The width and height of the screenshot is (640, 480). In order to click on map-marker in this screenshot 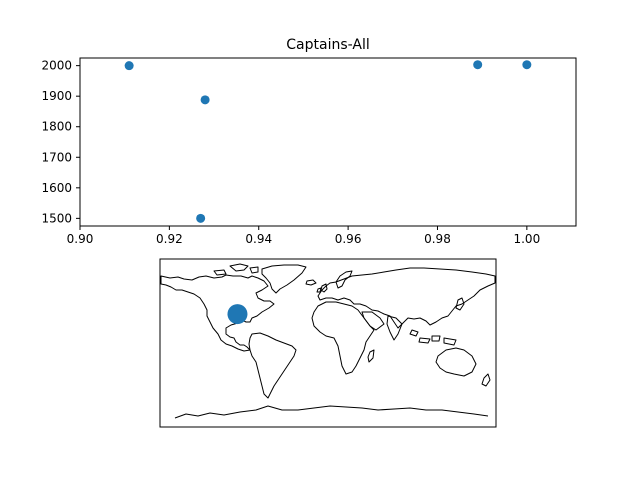, I will do `click(237, 314)`.